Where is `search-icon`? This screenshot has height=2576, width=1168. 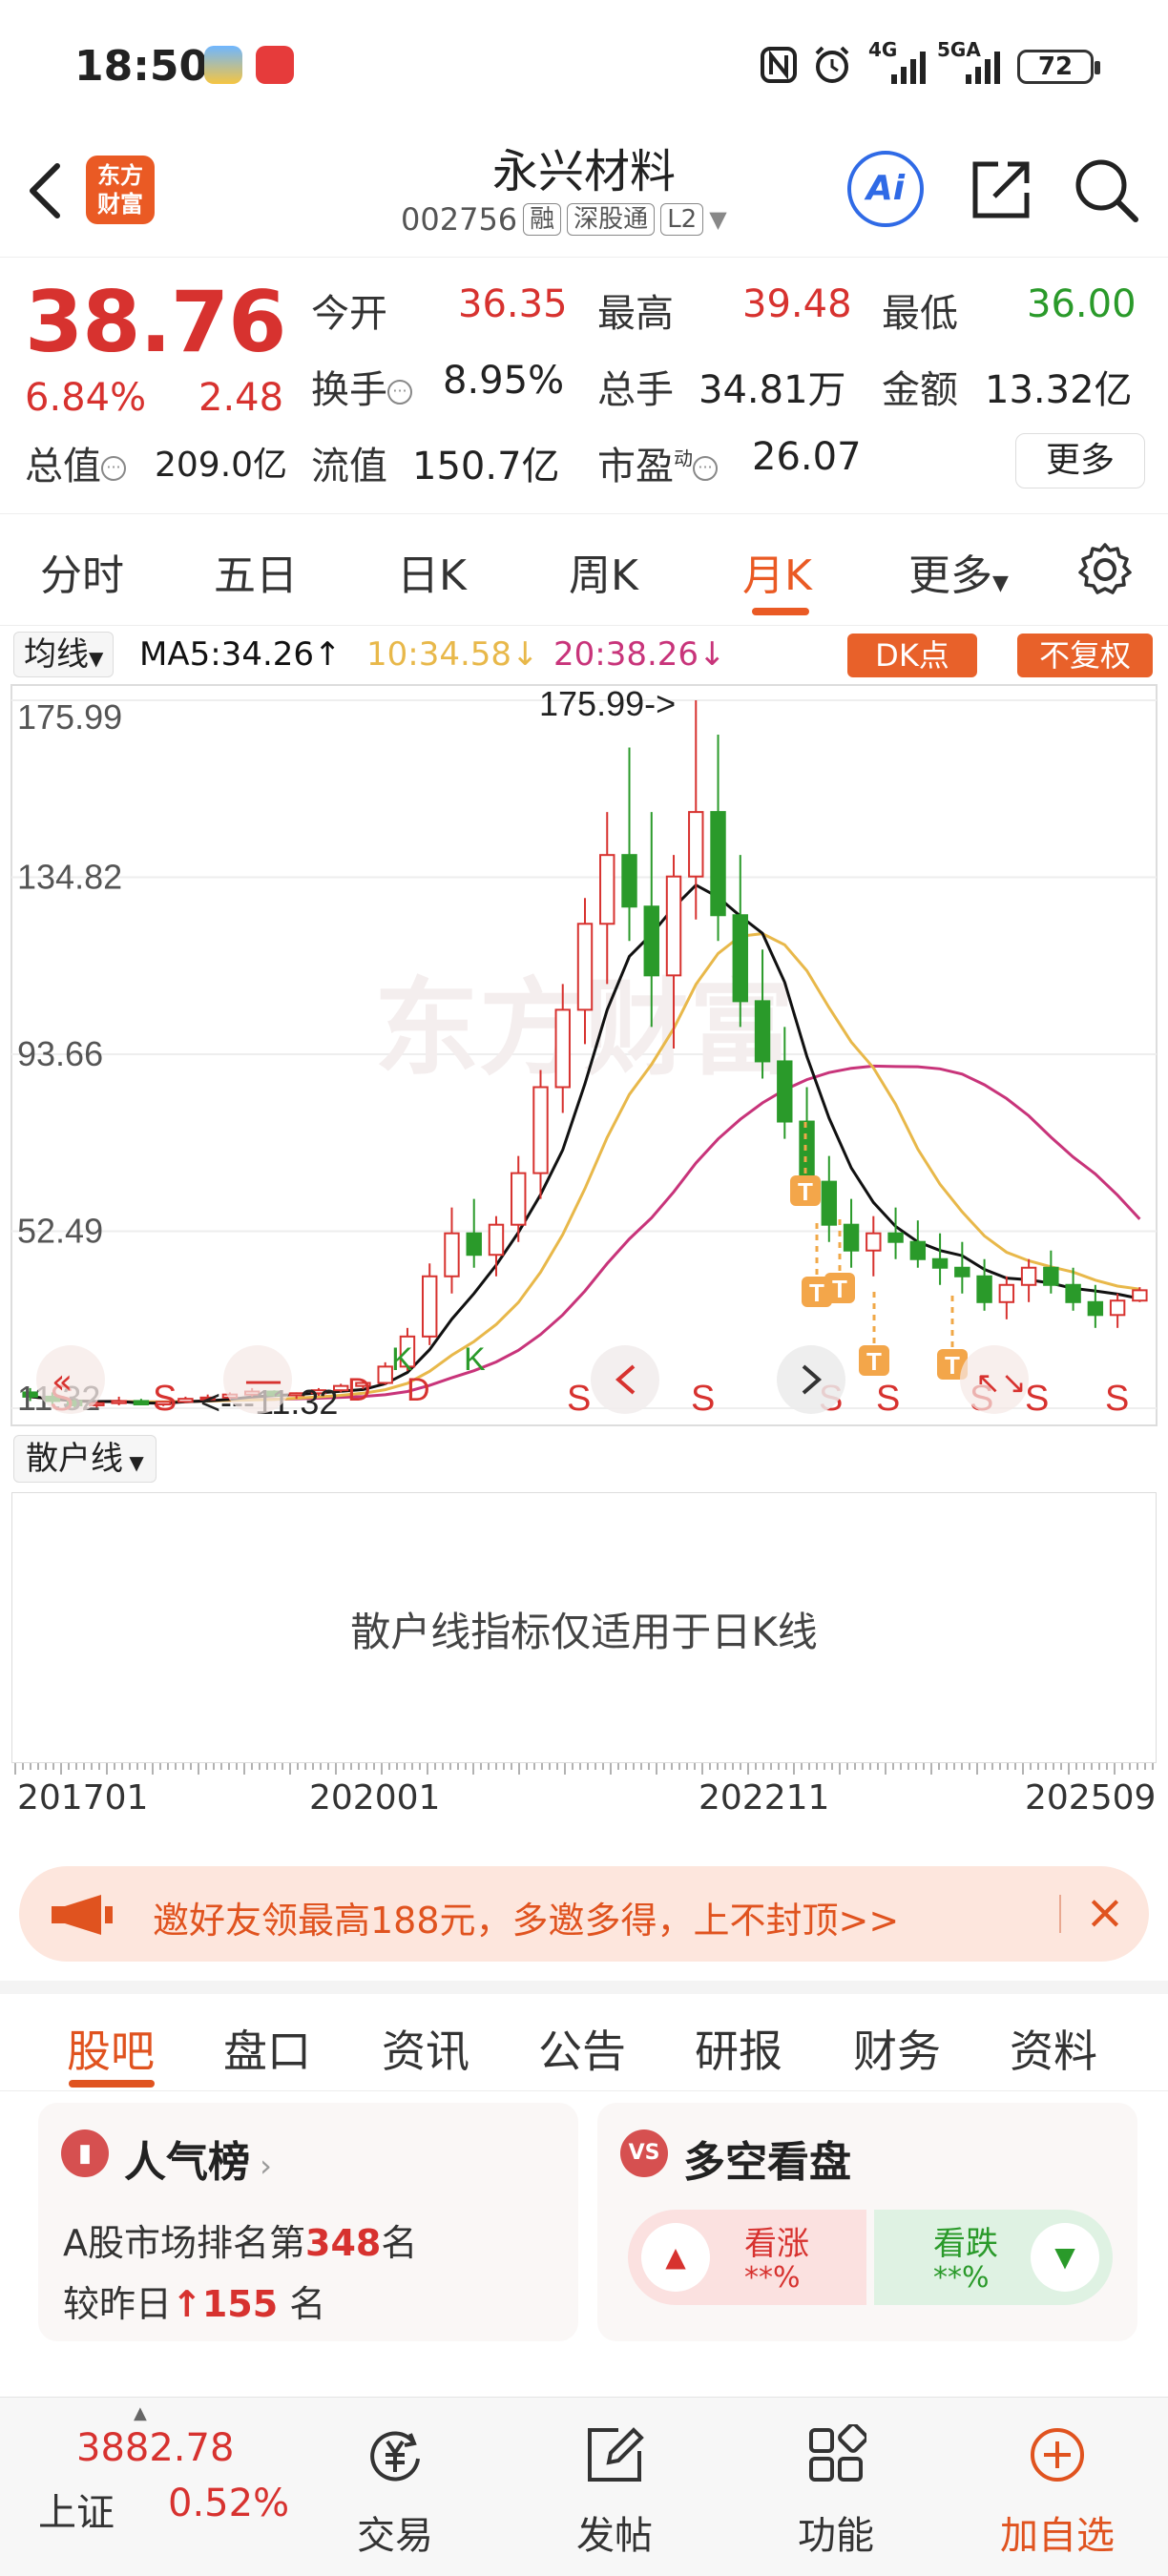
search-icon is located at coordinates (1105, 189).